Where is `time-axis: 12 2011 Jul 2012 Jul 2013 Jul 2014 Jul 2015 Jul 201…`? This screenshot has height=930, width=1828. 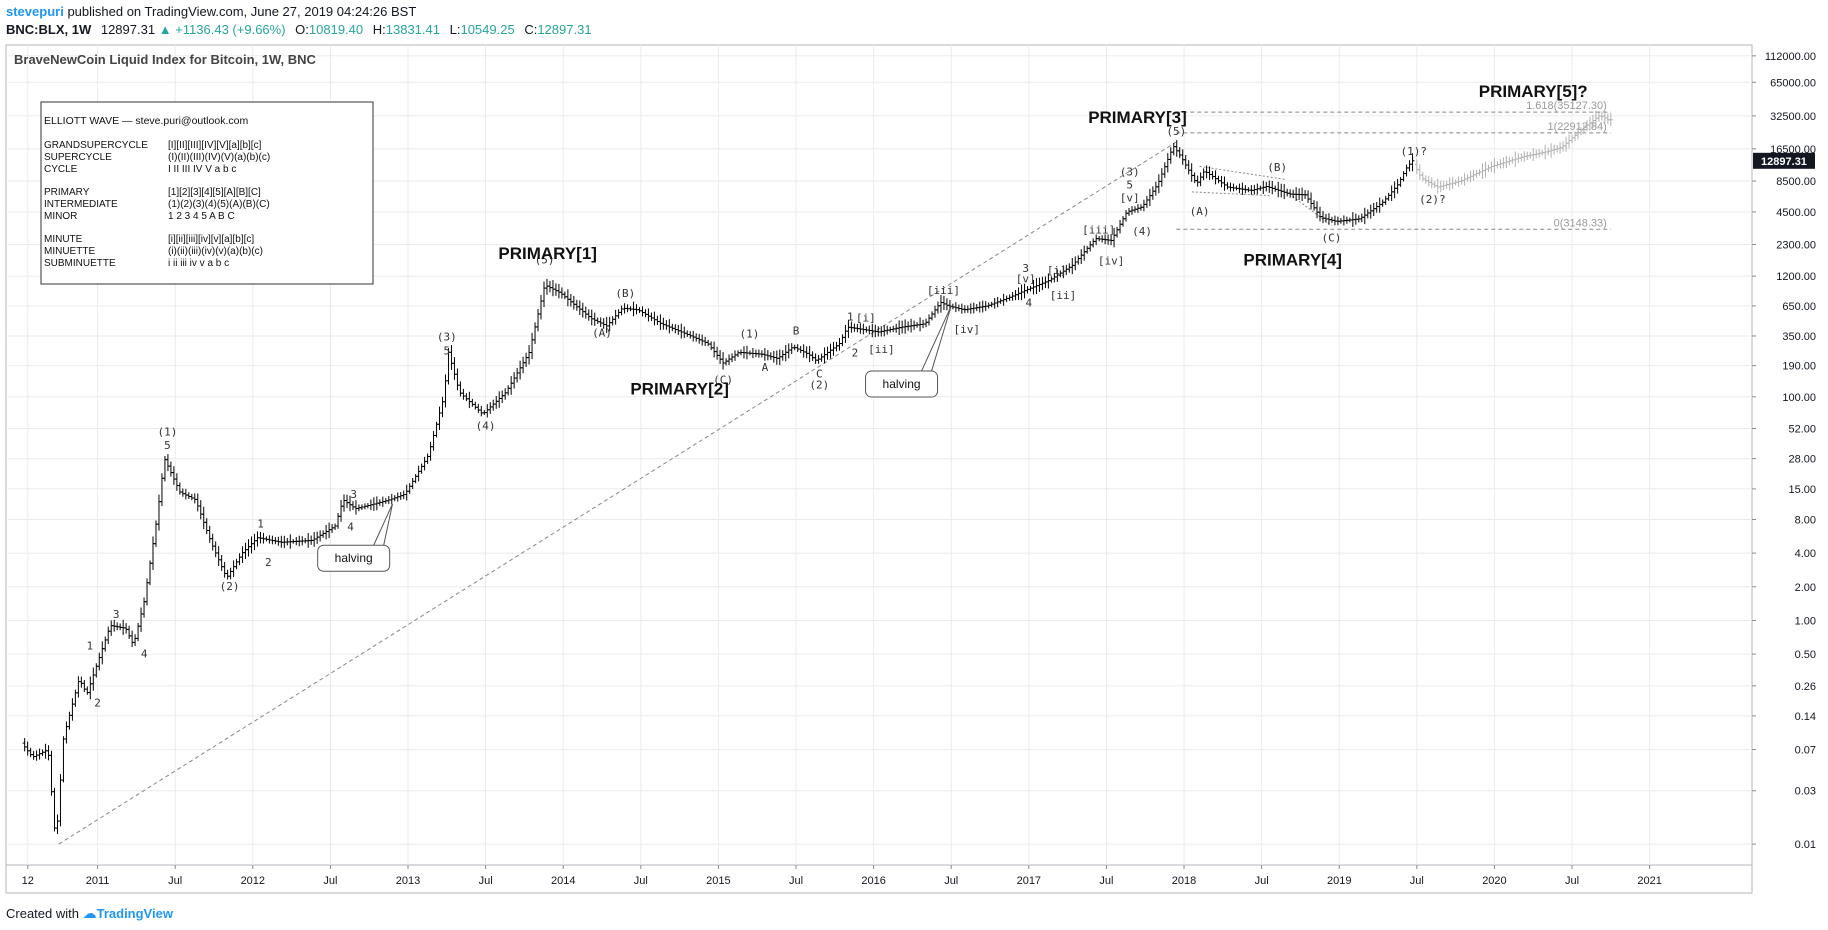
time-axis: 12 2011 Jul 2012 Jul 2013 Jul 2014 Jul 2015 Jul 201… is located at coordinates (842, 876).